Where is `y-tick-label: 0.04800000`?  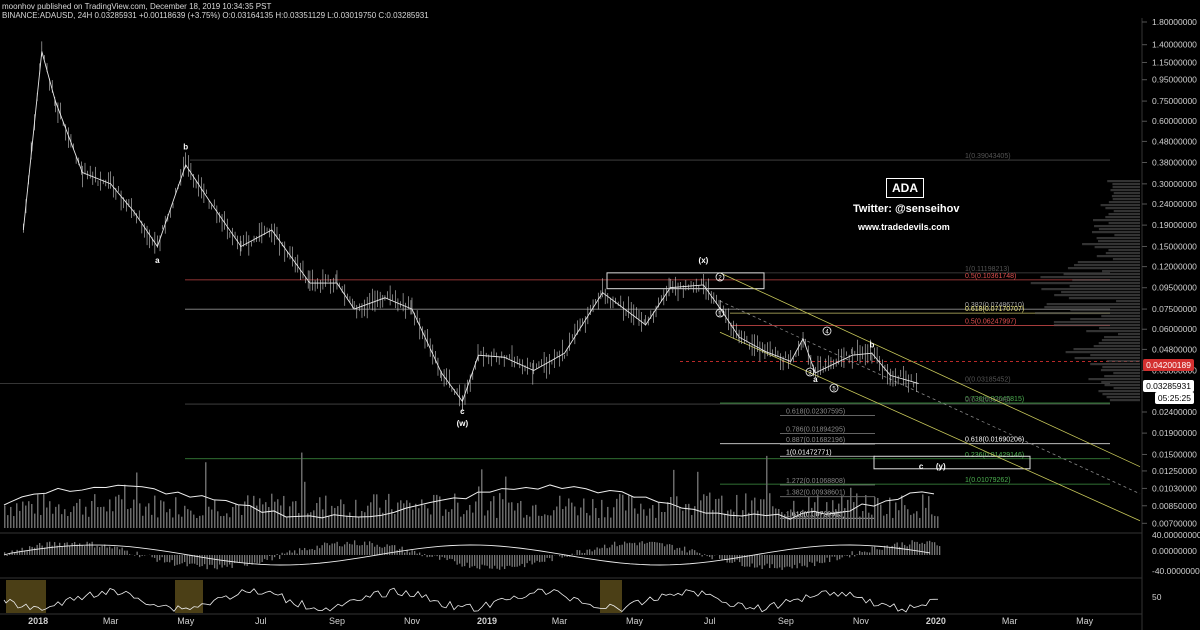 y-tick-label: 0.04800000 is located at coordinates (1174, 349).